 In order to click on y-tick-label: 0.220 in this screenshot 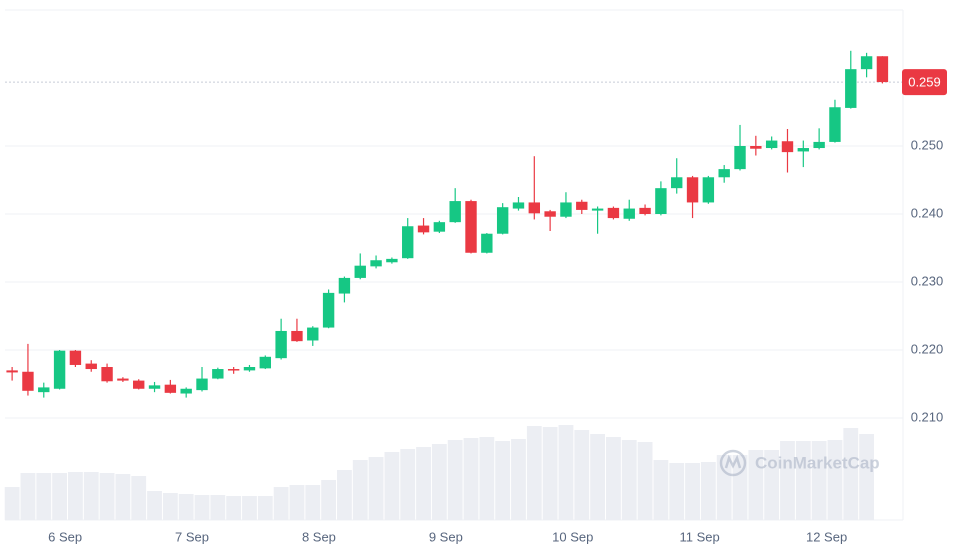, I will do `click(927, 348)`.